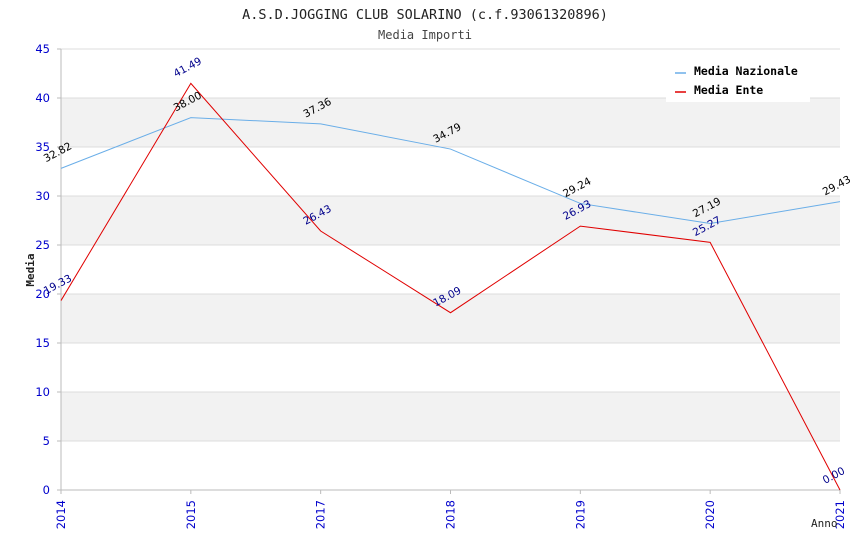 This screenshot has width=850, height=550. What do you see at coordinates (46, 441) in the screenshot?
I see `y-tick-label: 5` at bounding box center [46, 441].